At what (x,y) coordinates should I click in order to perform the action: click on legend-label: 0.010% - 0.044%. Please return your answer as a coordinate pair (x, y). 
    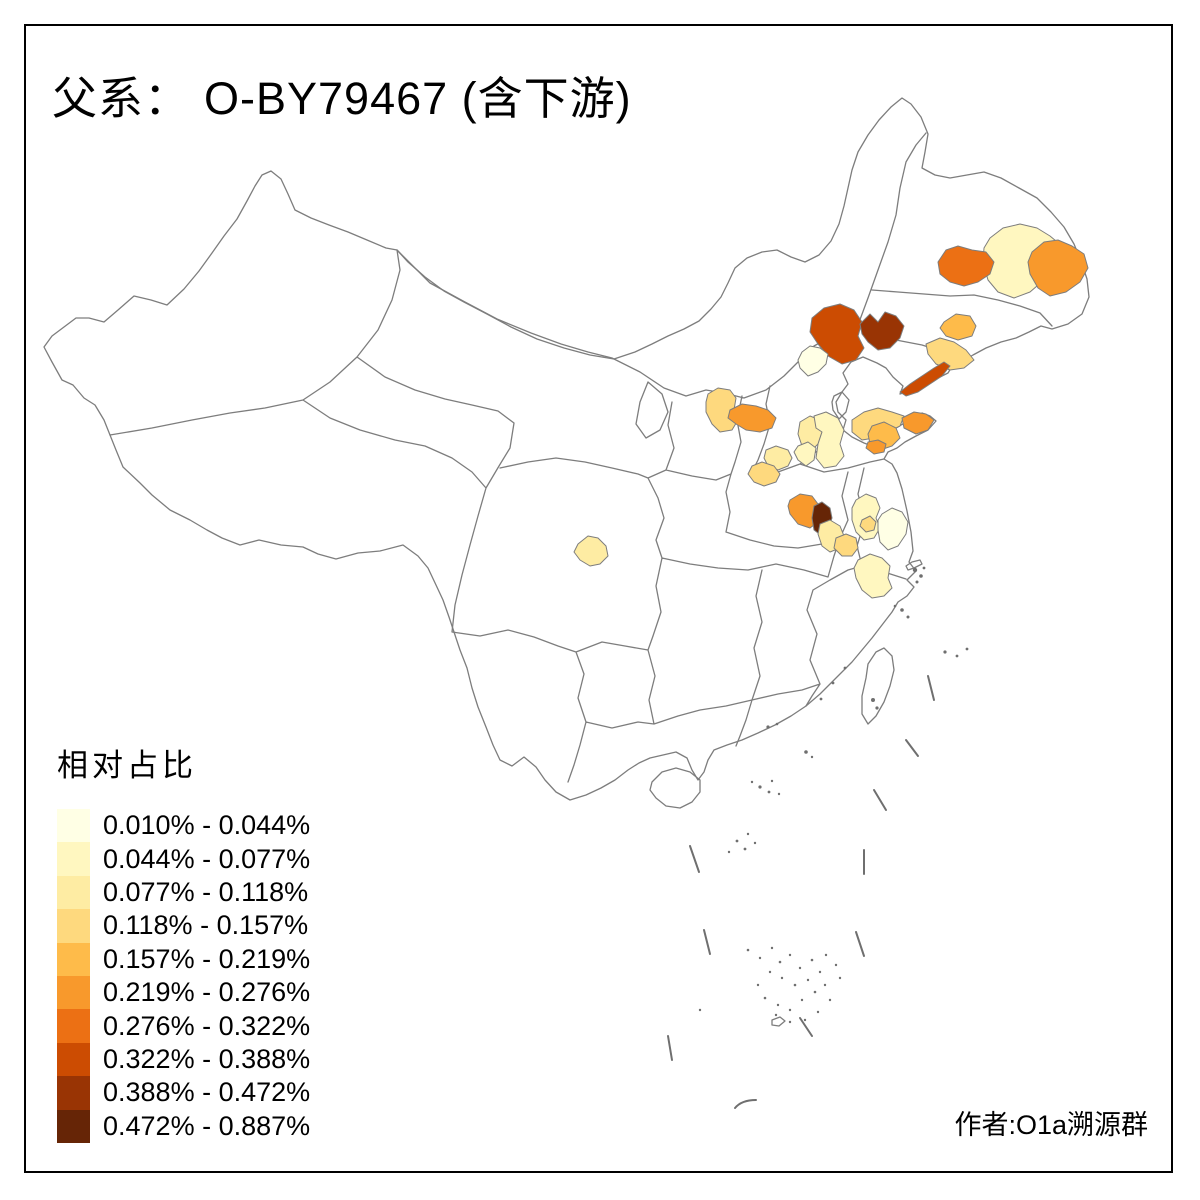
    Looking at the image, I should click on (207, 825).